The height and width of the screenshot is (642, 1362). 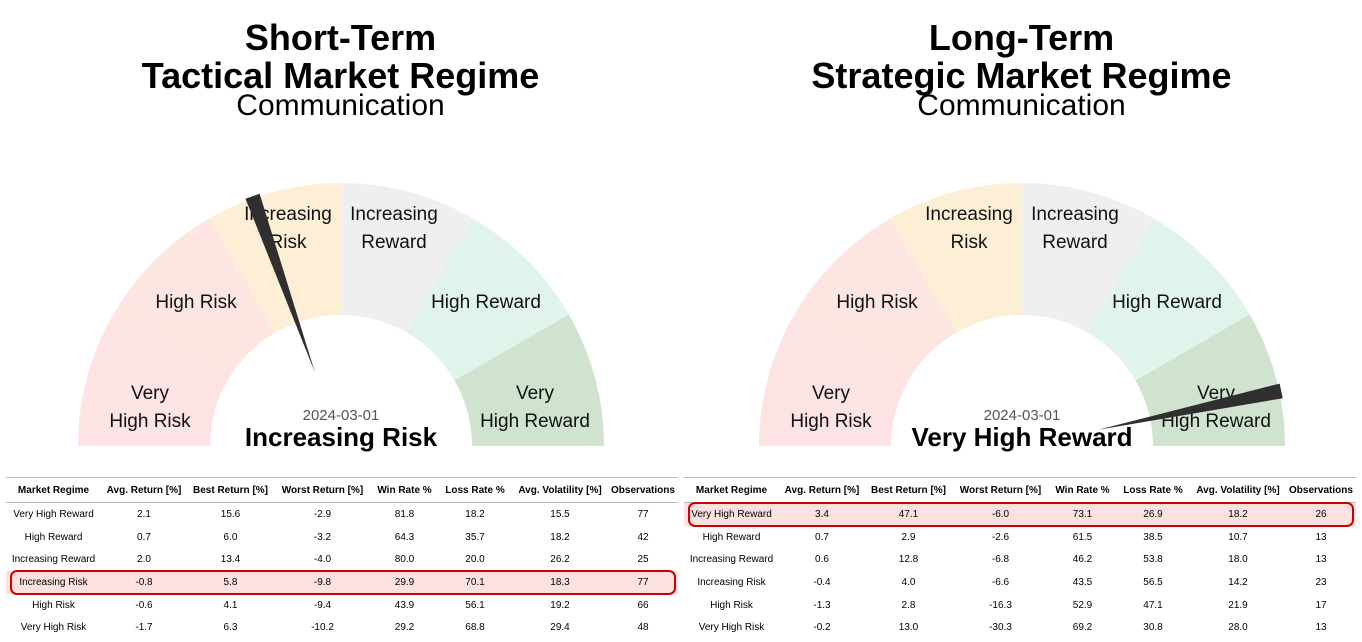 What do you see at coordinates (487, 299) in the screenshot?
I see `gauge-zone-high-reward` at bounding box center [487, 299].